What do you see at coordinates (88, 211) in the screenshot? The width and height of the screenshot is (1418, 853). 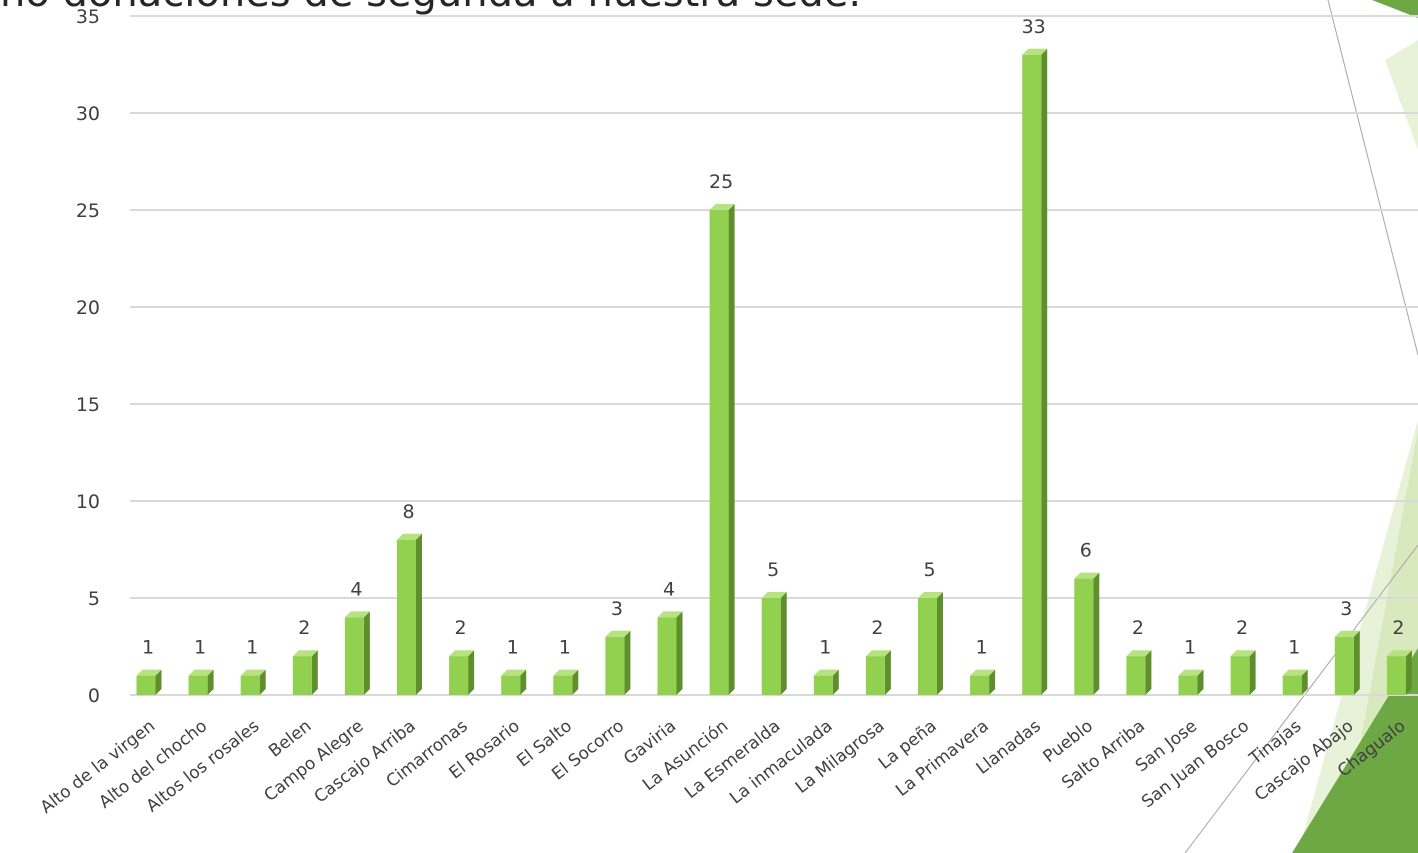 I see `y-tick-label: 25` at bounding box center [88, 211].